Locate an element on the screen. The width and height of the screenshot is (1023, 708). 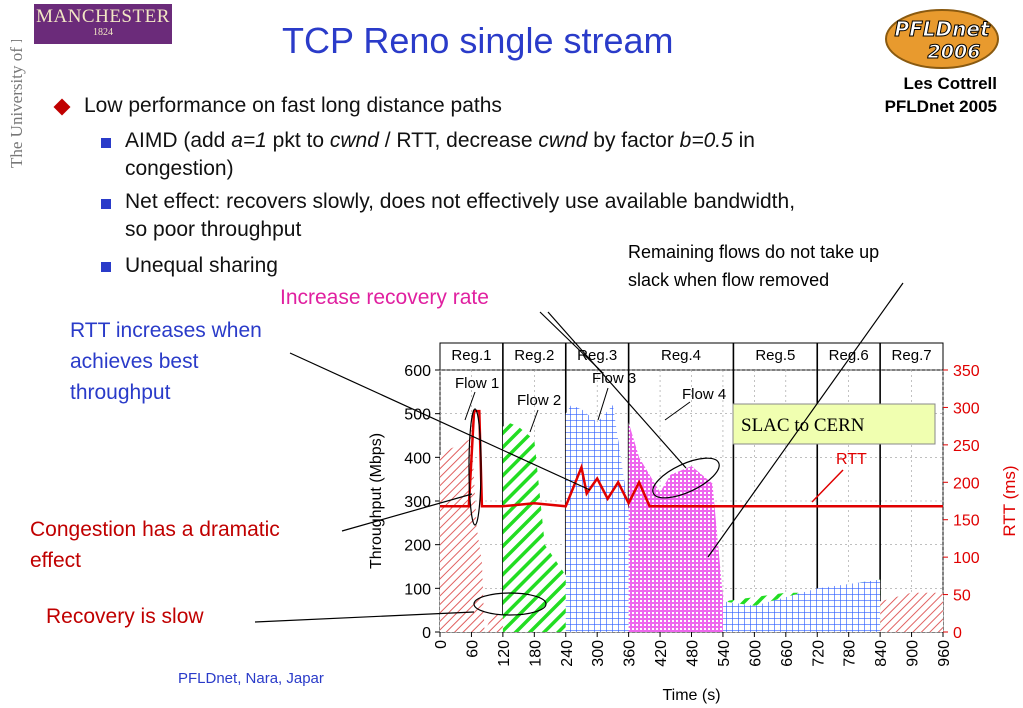
aimd-cwnd-1: cwnd is located at coordinates (354, 140).